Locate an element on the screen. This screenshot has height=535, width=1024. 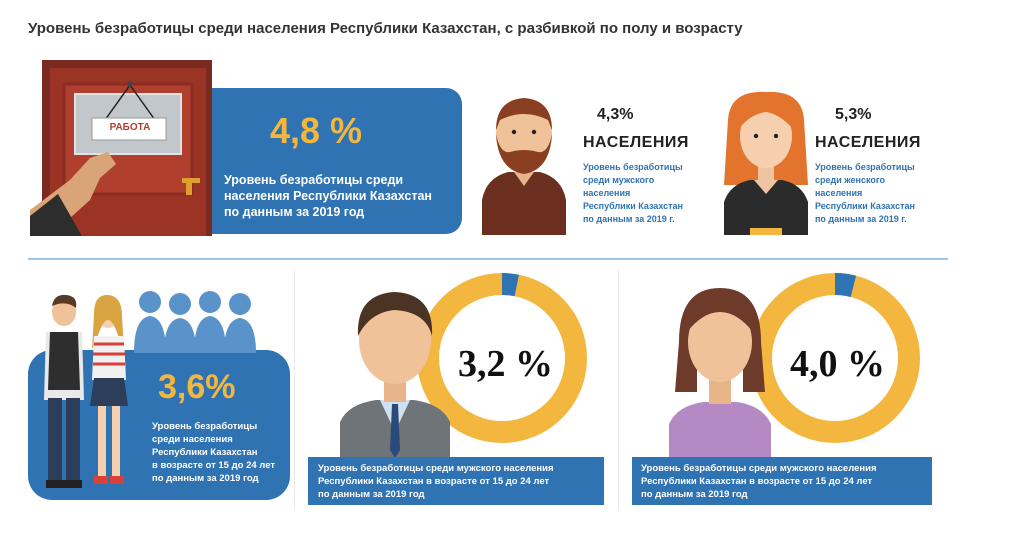
youth-text-line: среди населения is located at coordinates (192, 439).